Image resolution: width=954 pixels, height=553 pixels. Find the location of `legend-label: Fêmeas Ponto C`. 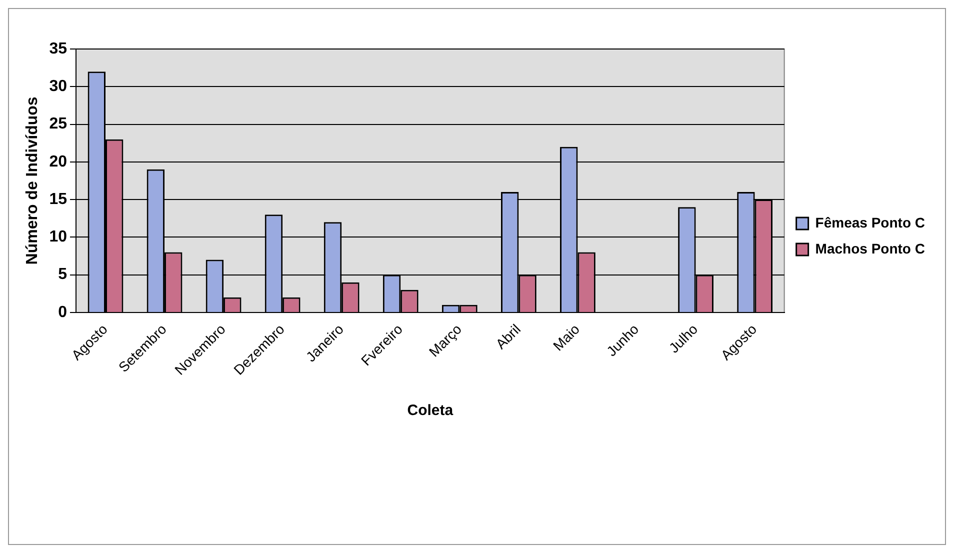

legend-label: Fêmeas Ponto C is located at coordinates (870, 222).